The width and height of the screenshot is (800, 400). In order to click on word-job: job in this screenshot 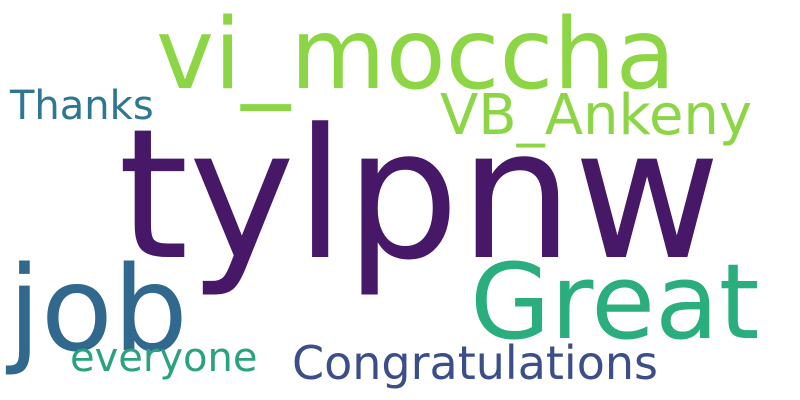, I will do `click(98, 309)`.